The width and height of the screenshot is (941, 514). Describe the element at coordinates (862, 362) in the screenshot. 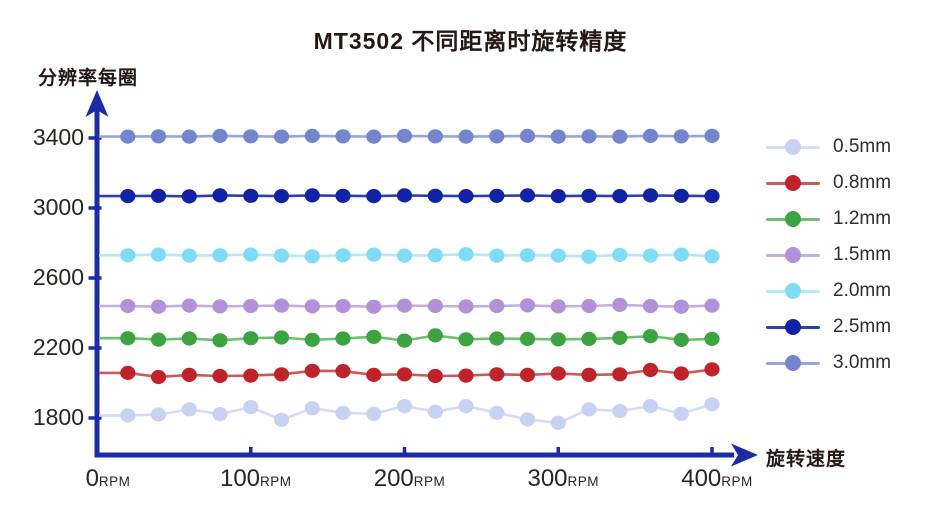

I see `legend-label: 3.0mm` at that location.